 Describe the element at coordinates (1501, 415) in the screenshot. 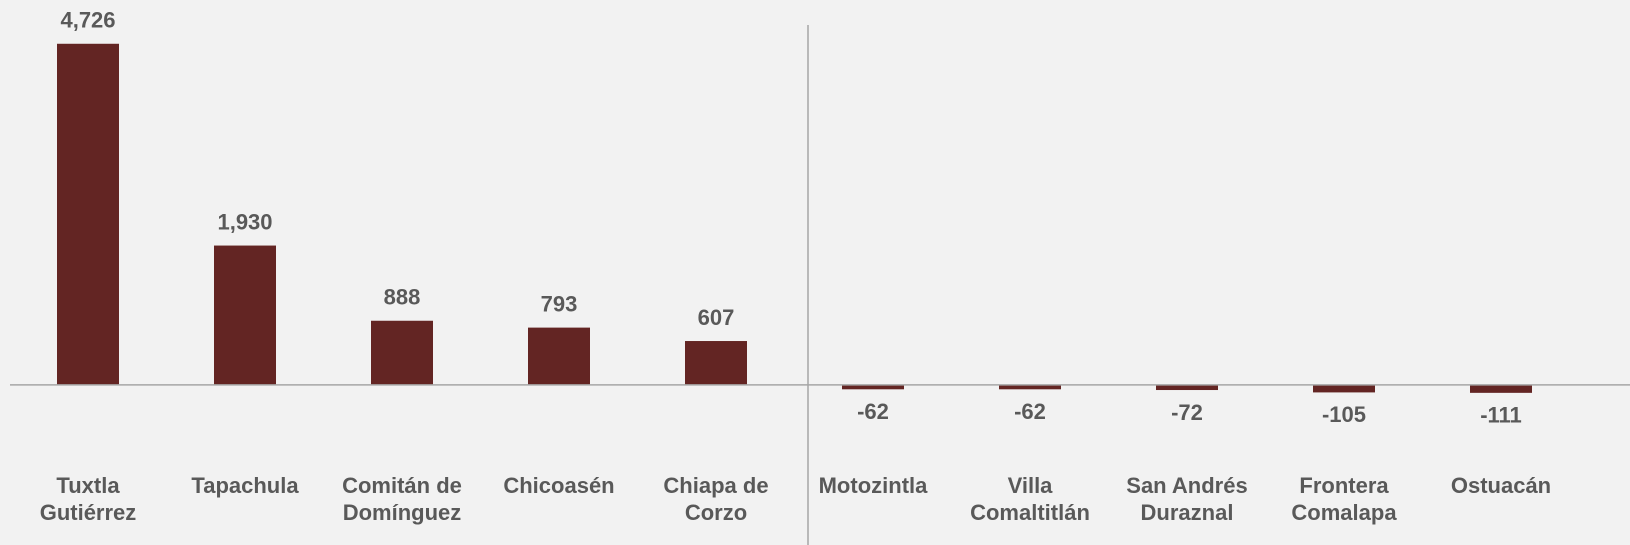

I see `value-label: -111` at that location.